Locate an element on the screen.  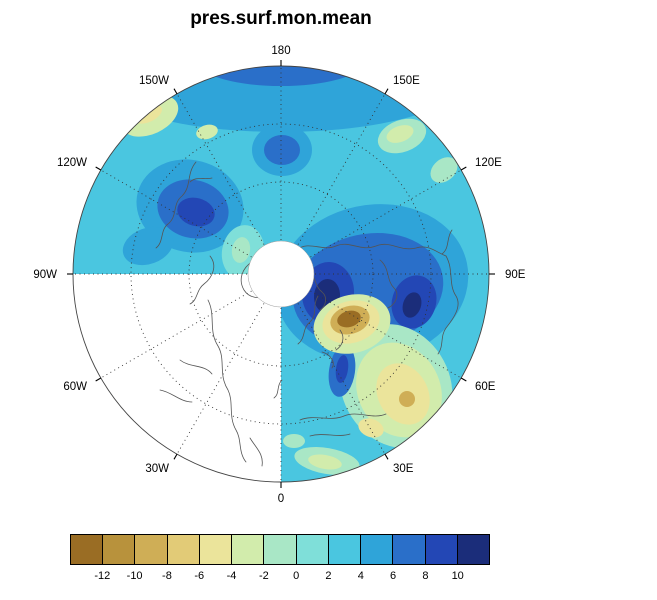
longitude-label: 120W is located at coordinates (72, 163).